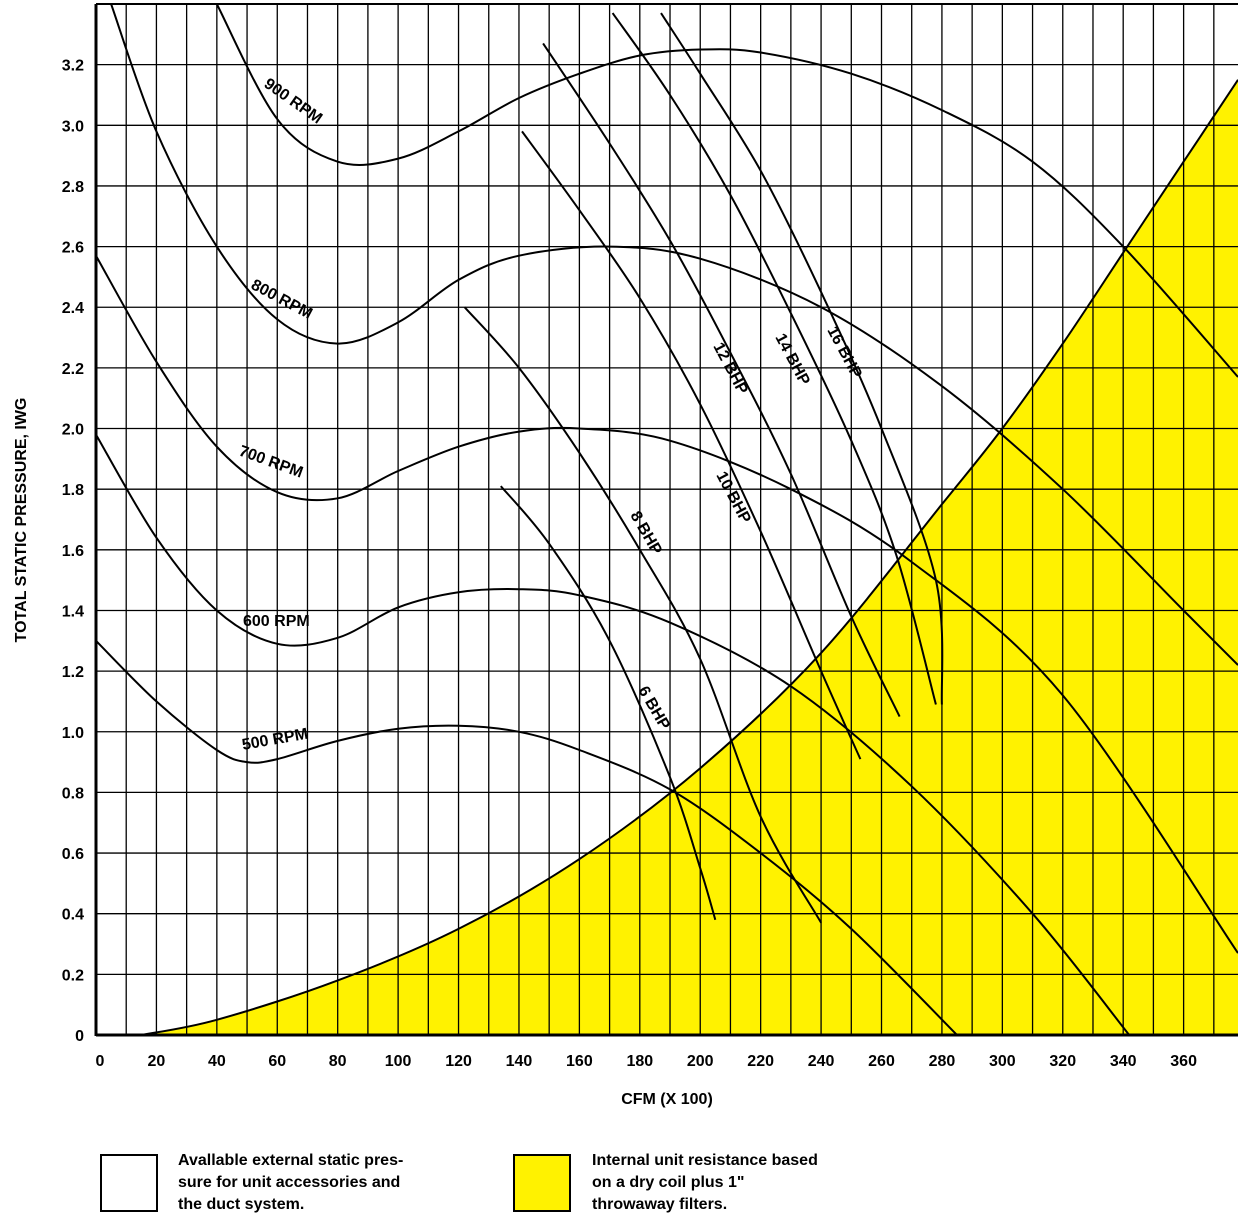 The image size is (1238, 1228). I want to click on y-tick-label: 2.4, so click(73, 308).